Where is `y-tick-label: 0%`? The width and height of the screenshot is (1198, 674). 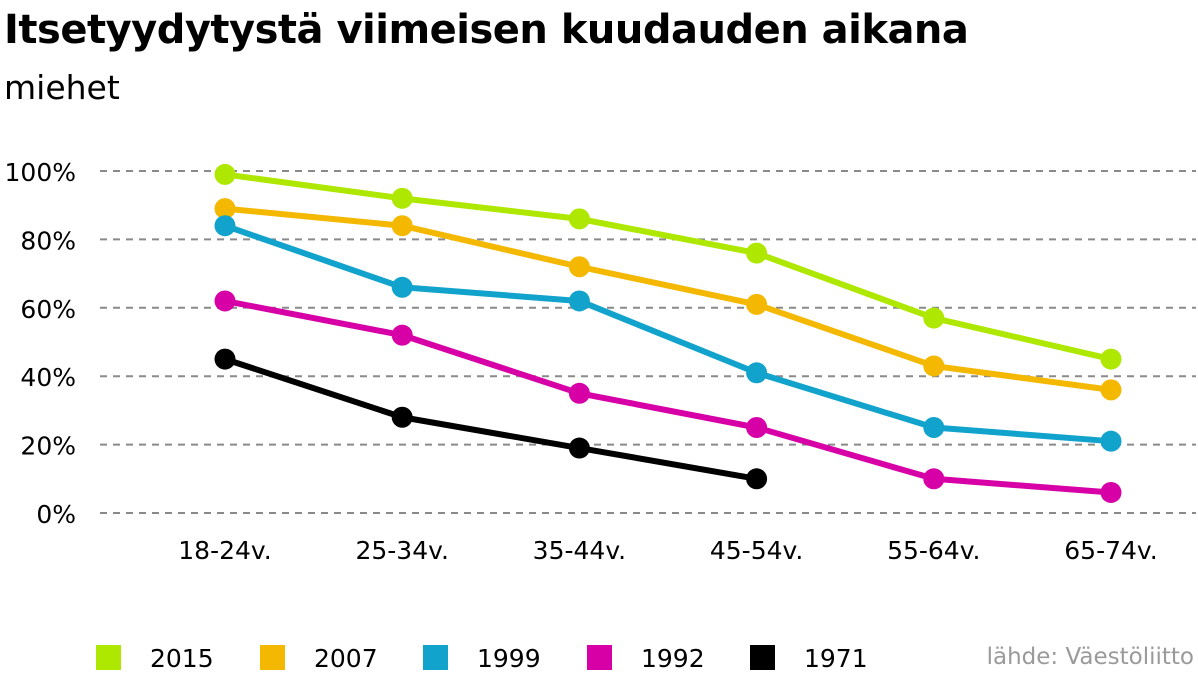 y-tick-label: 0% is located at coordinates (56, 514).